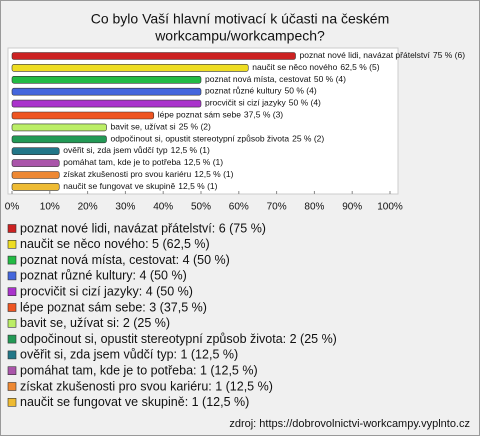 This screenshot has height=436, width=480. I want to click on data-label: procvičit si cizí jazyky 50 % (4), so click(263, 103).